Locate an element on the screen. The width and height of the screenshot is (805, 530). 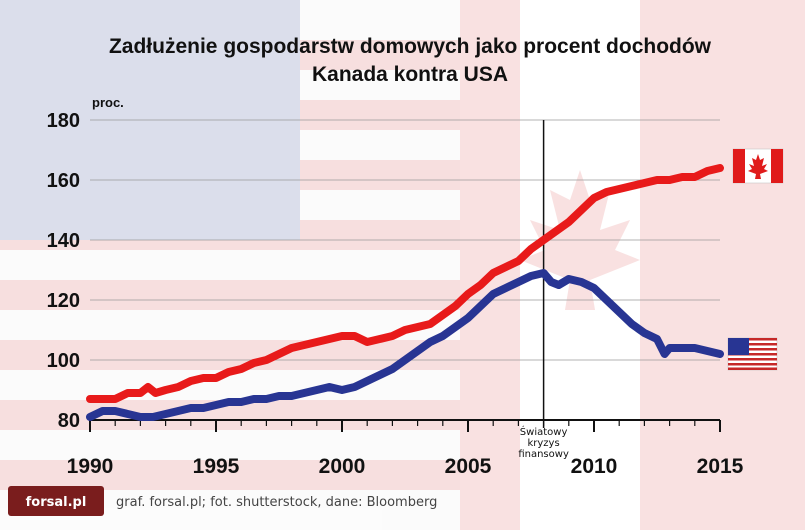
y-tick-label: 100 is located at coordinates (63, 361).